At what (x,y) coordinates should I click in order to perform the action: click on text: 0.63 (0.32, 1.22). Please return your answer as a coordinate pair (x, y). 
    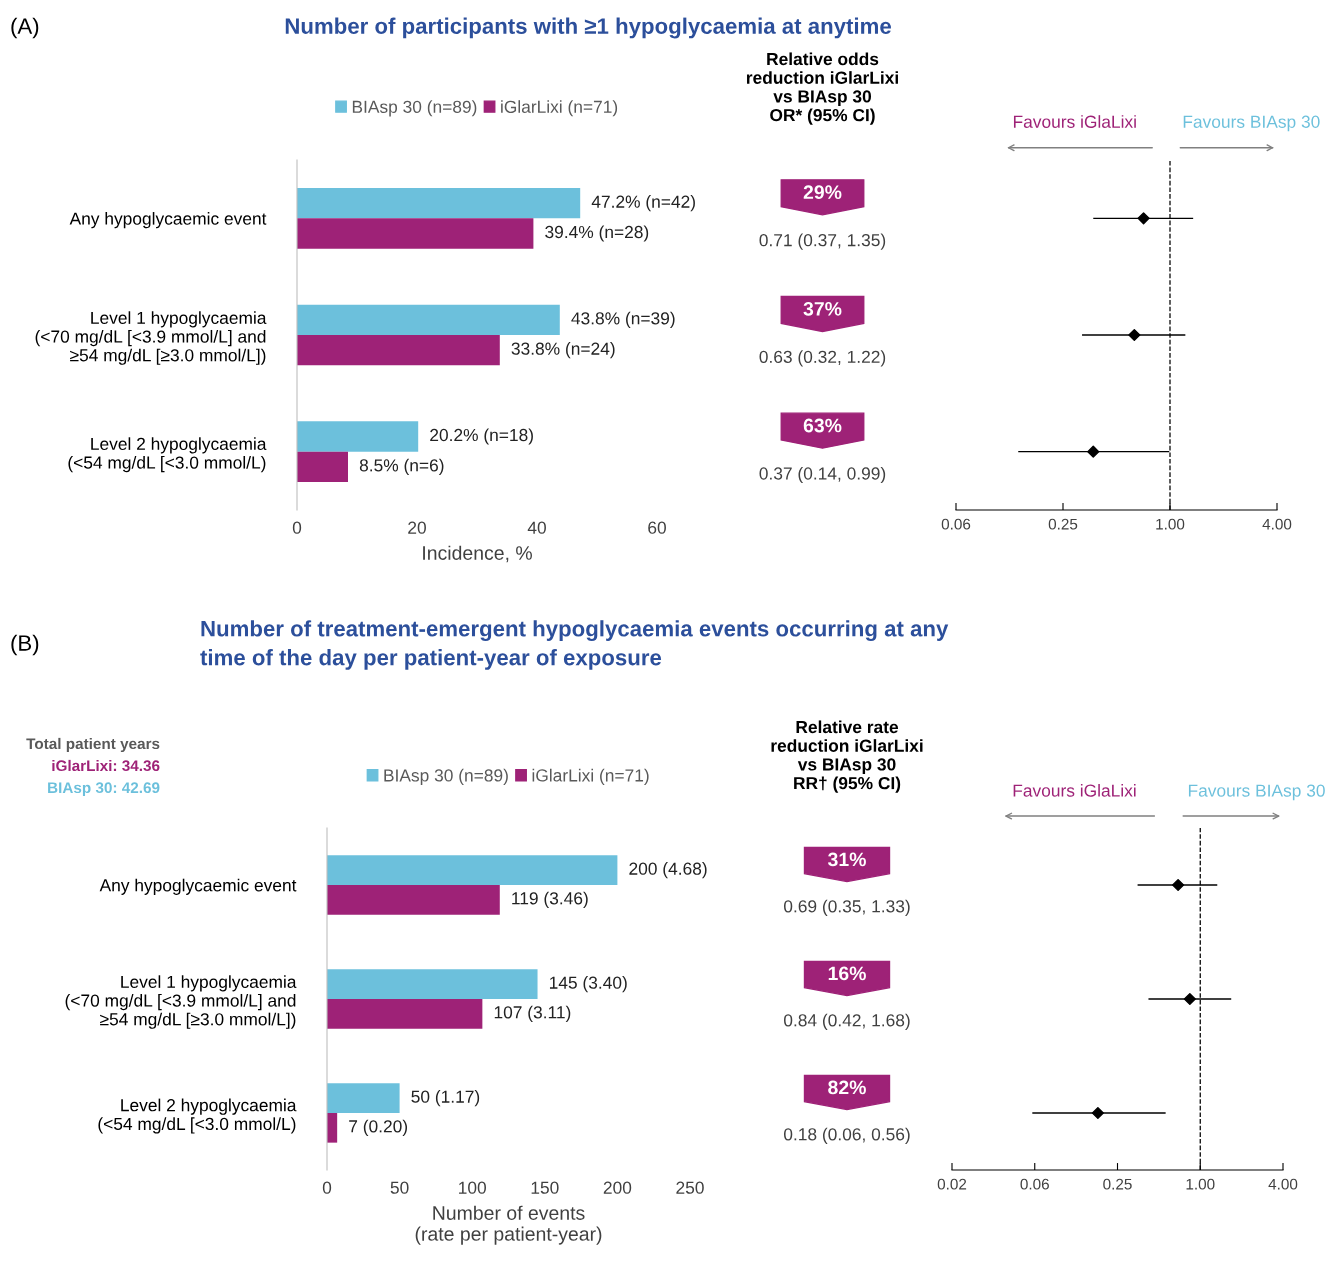
    Looking at the image, I should click on (822, 358).